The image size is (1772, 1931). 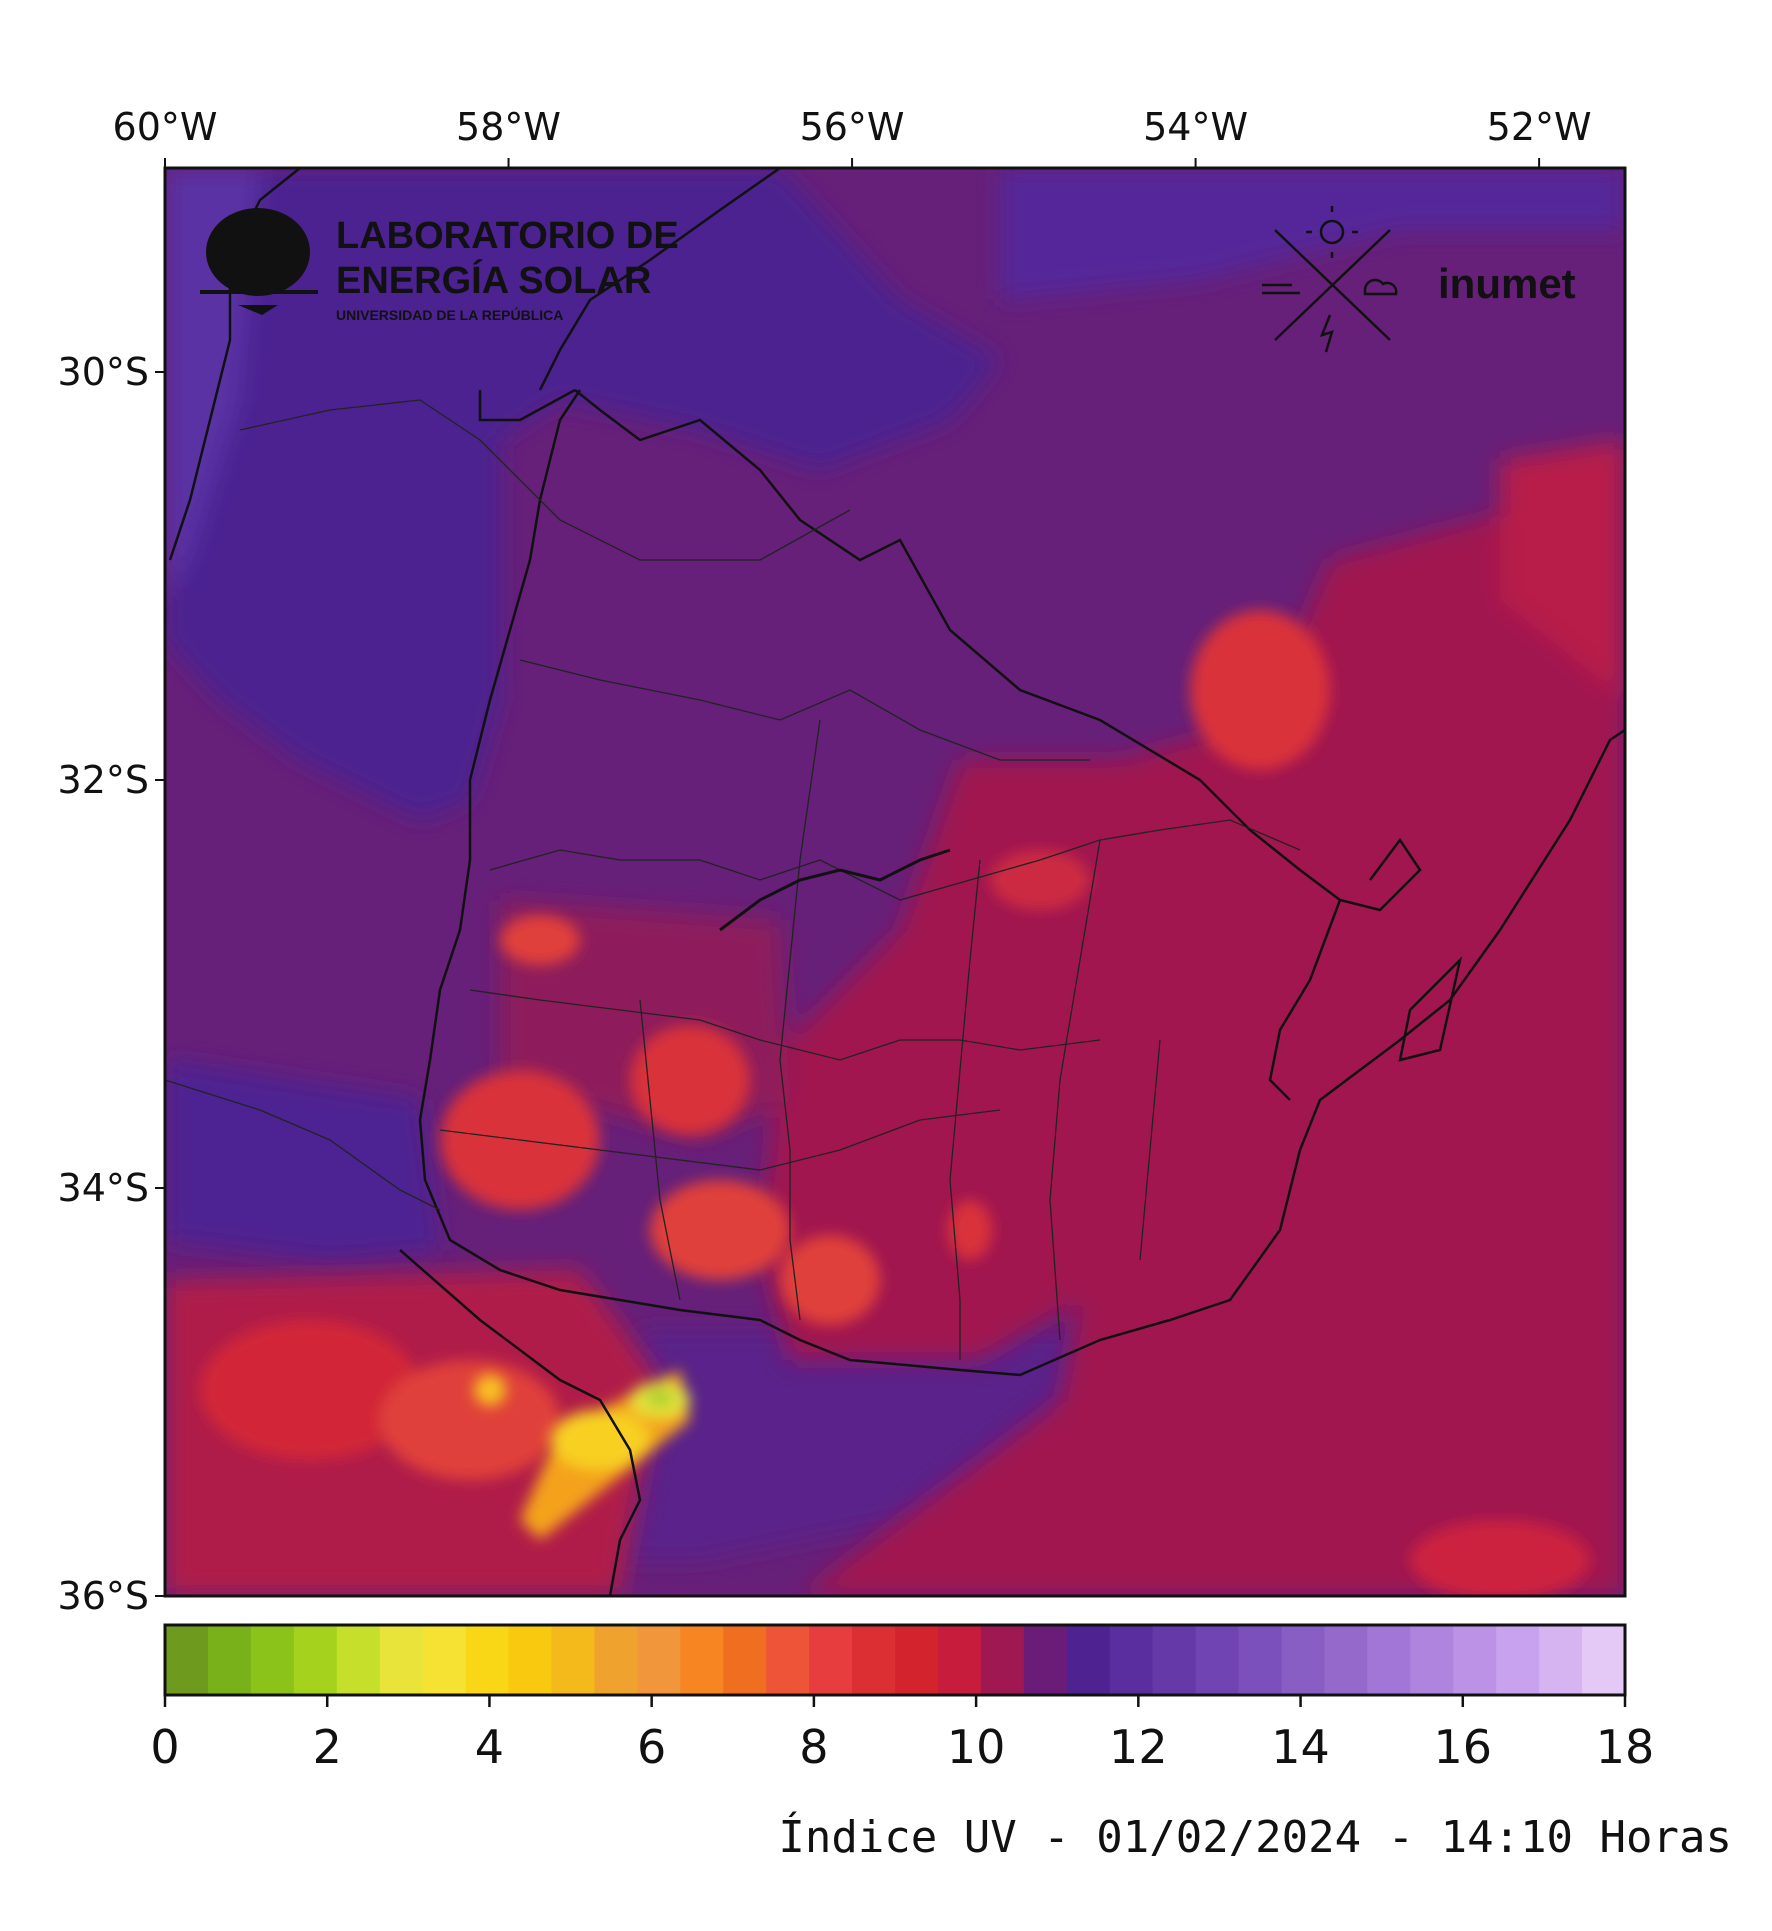 What do you see at coordinates (1195, 127) in the screenshot?
I see `x-tick-label: 54°W` at bounding box center [1195, 127].